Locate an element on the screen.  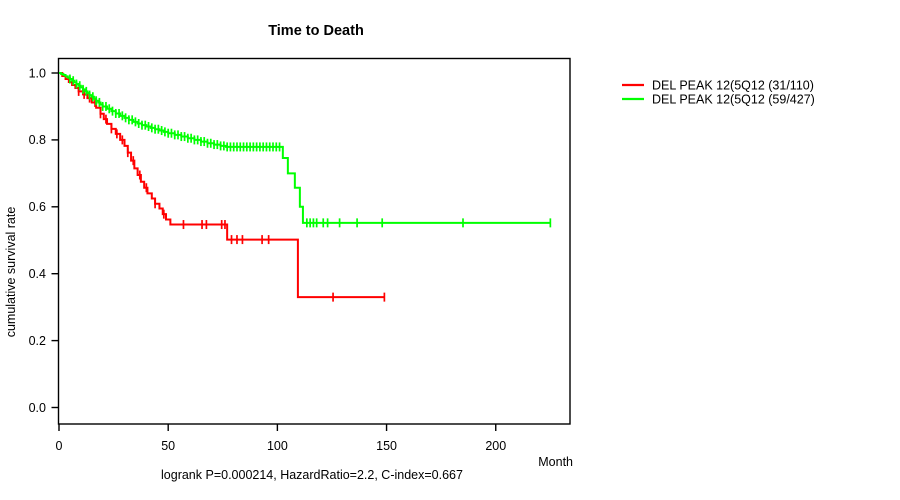
x-axis-title: Month is located at coordinates (555, 462).